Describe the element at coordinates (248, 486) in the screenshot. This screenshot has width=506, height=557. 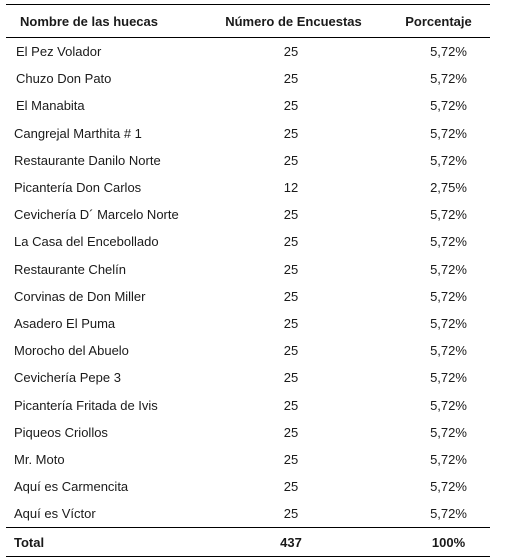
I see `table-row: Aquí es Carmencita 25 5,72%` at that location.